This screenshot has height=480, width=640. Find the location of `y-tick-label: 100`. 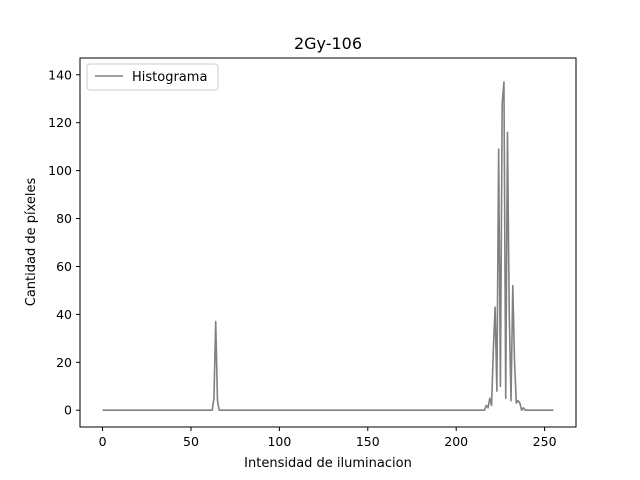

y-tick-label: 100 is located at coordinates (60, 170).